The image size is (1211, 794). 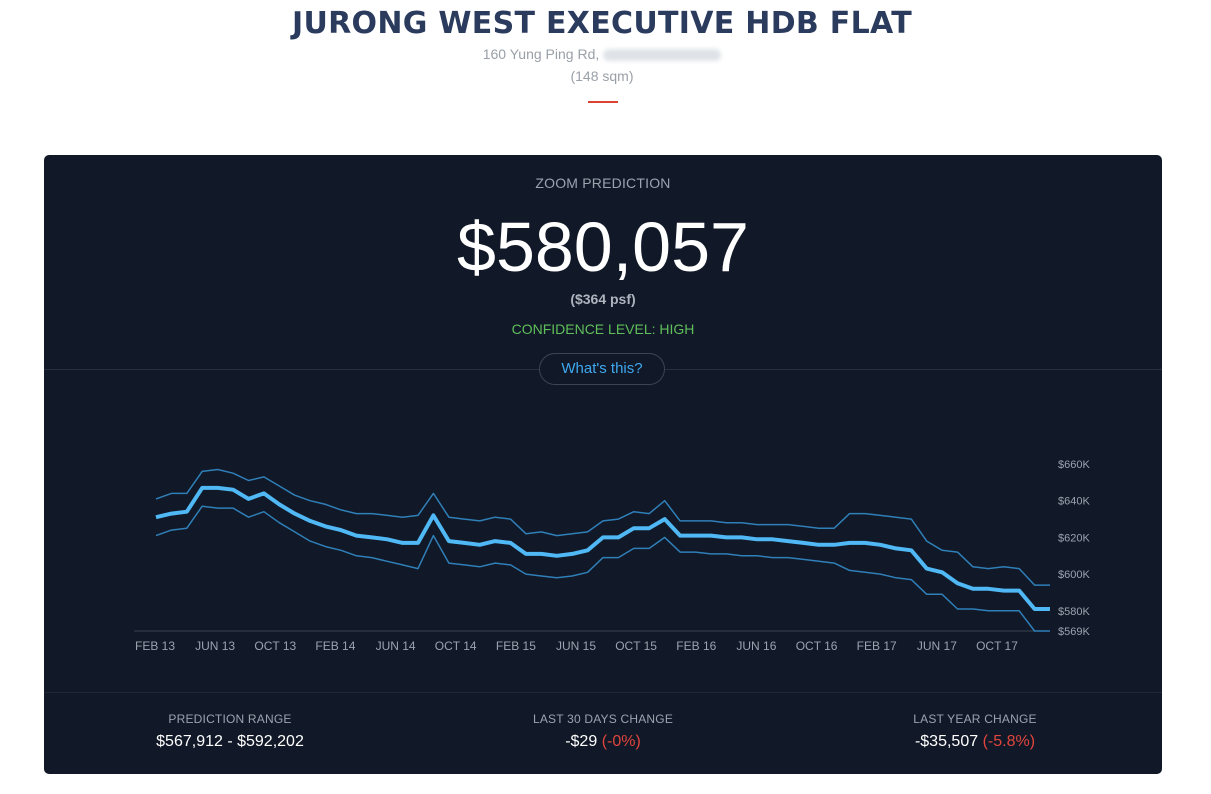 I want to click on y-tick-label: $620K, so click(x=1074, y=538).